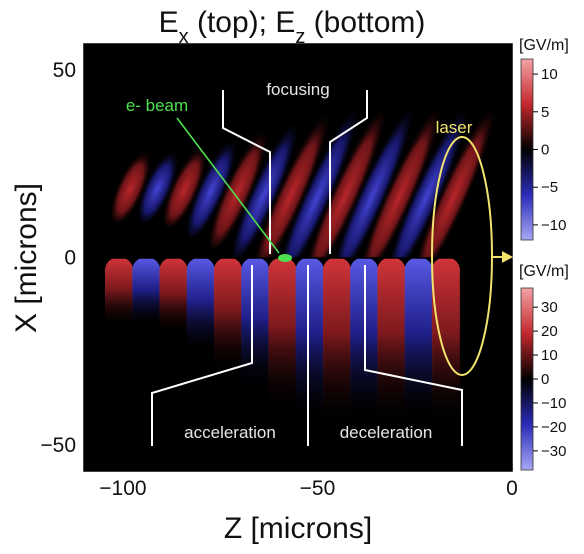 This screenshot has width=584, height=554. Describe the element at coordinates (544, 45) in the screenshot. I see `colorbar-top-unit: [GV/m]` at that location.